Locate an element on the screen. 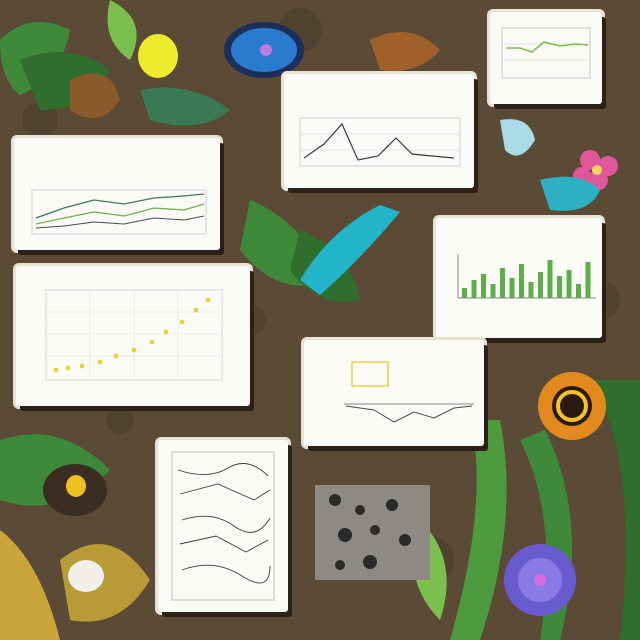 The image size is (640, 640). ticked-chart is located at coordinates (409, 392).